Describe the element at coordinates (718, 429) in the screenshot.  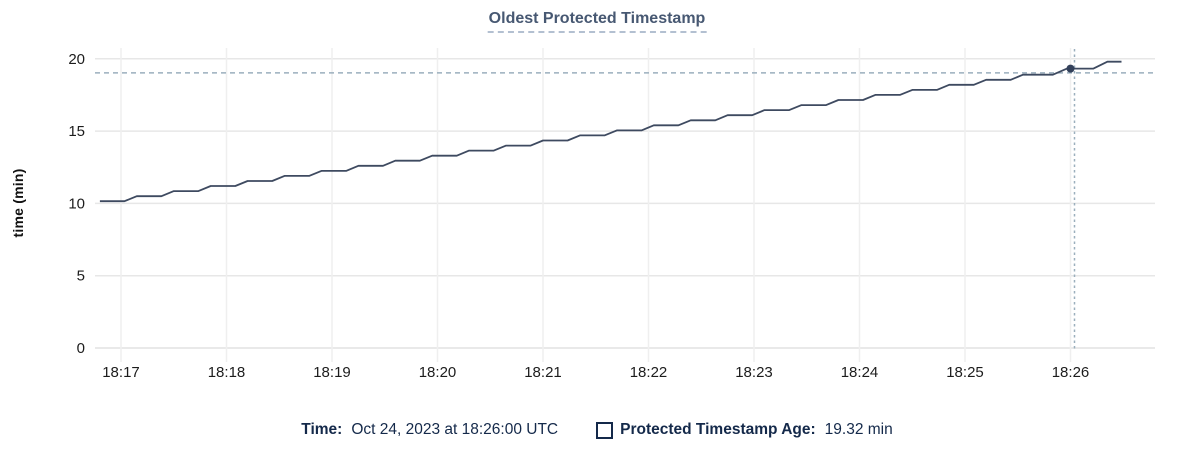
I see `series-label: Protected Timestamp Age:` at that location.